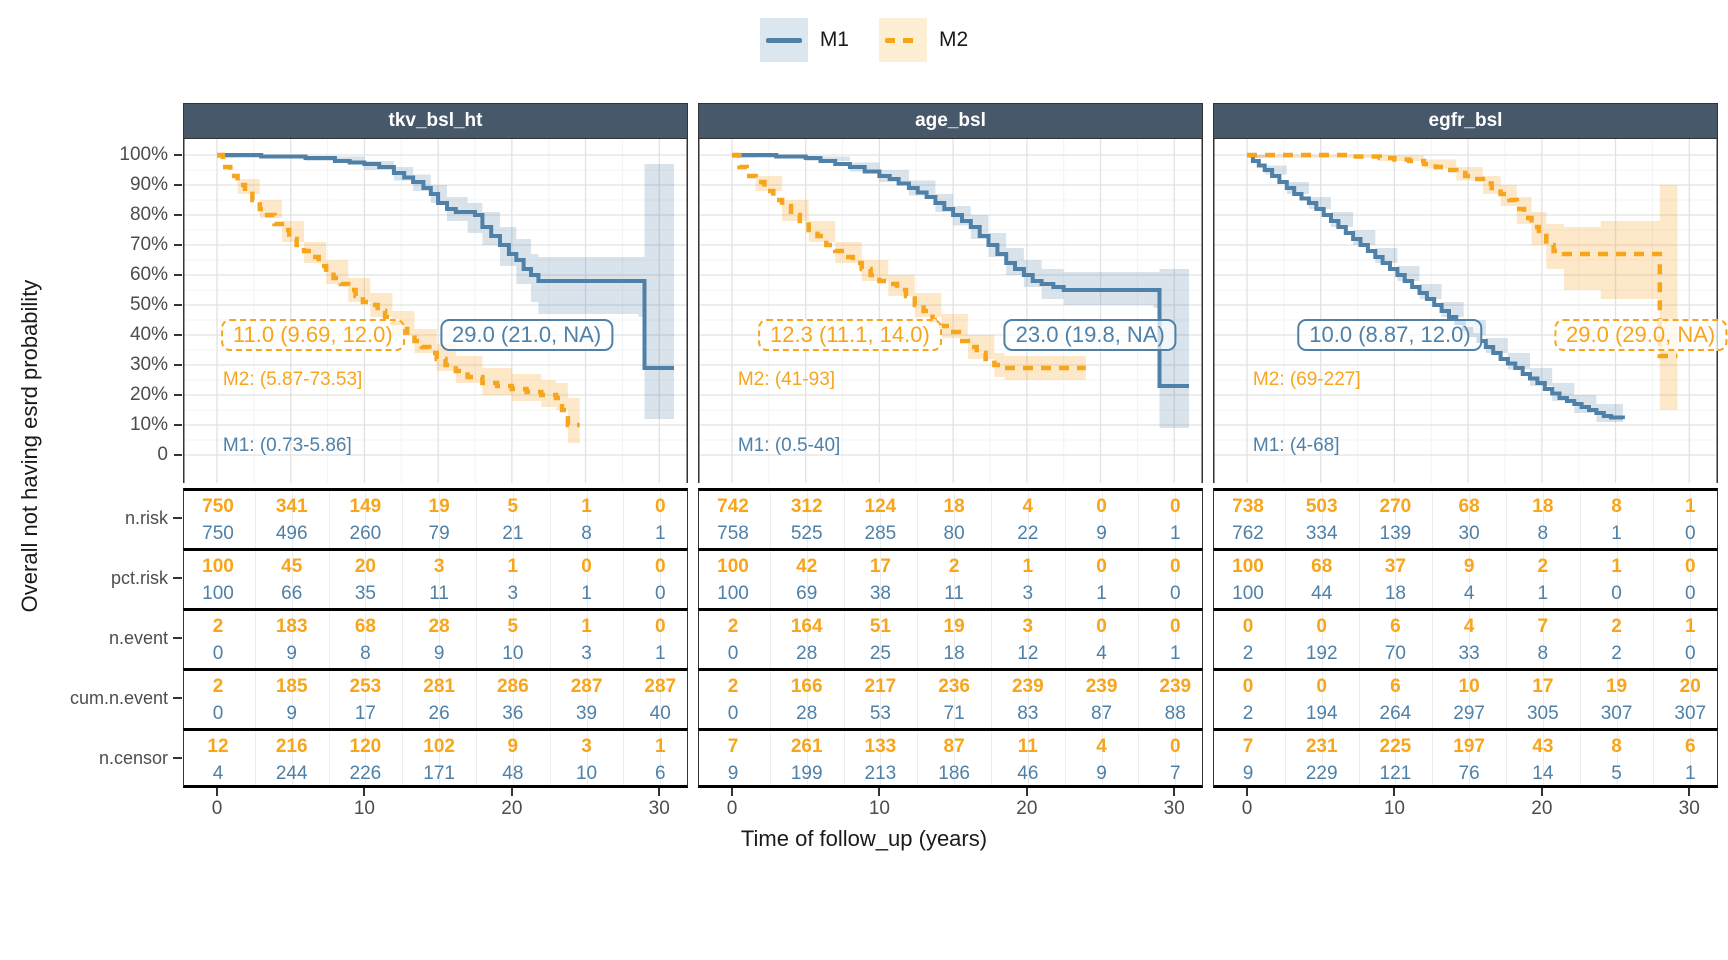  I want to click on facet-strip: egfr_bsl, so click(1465, 121).